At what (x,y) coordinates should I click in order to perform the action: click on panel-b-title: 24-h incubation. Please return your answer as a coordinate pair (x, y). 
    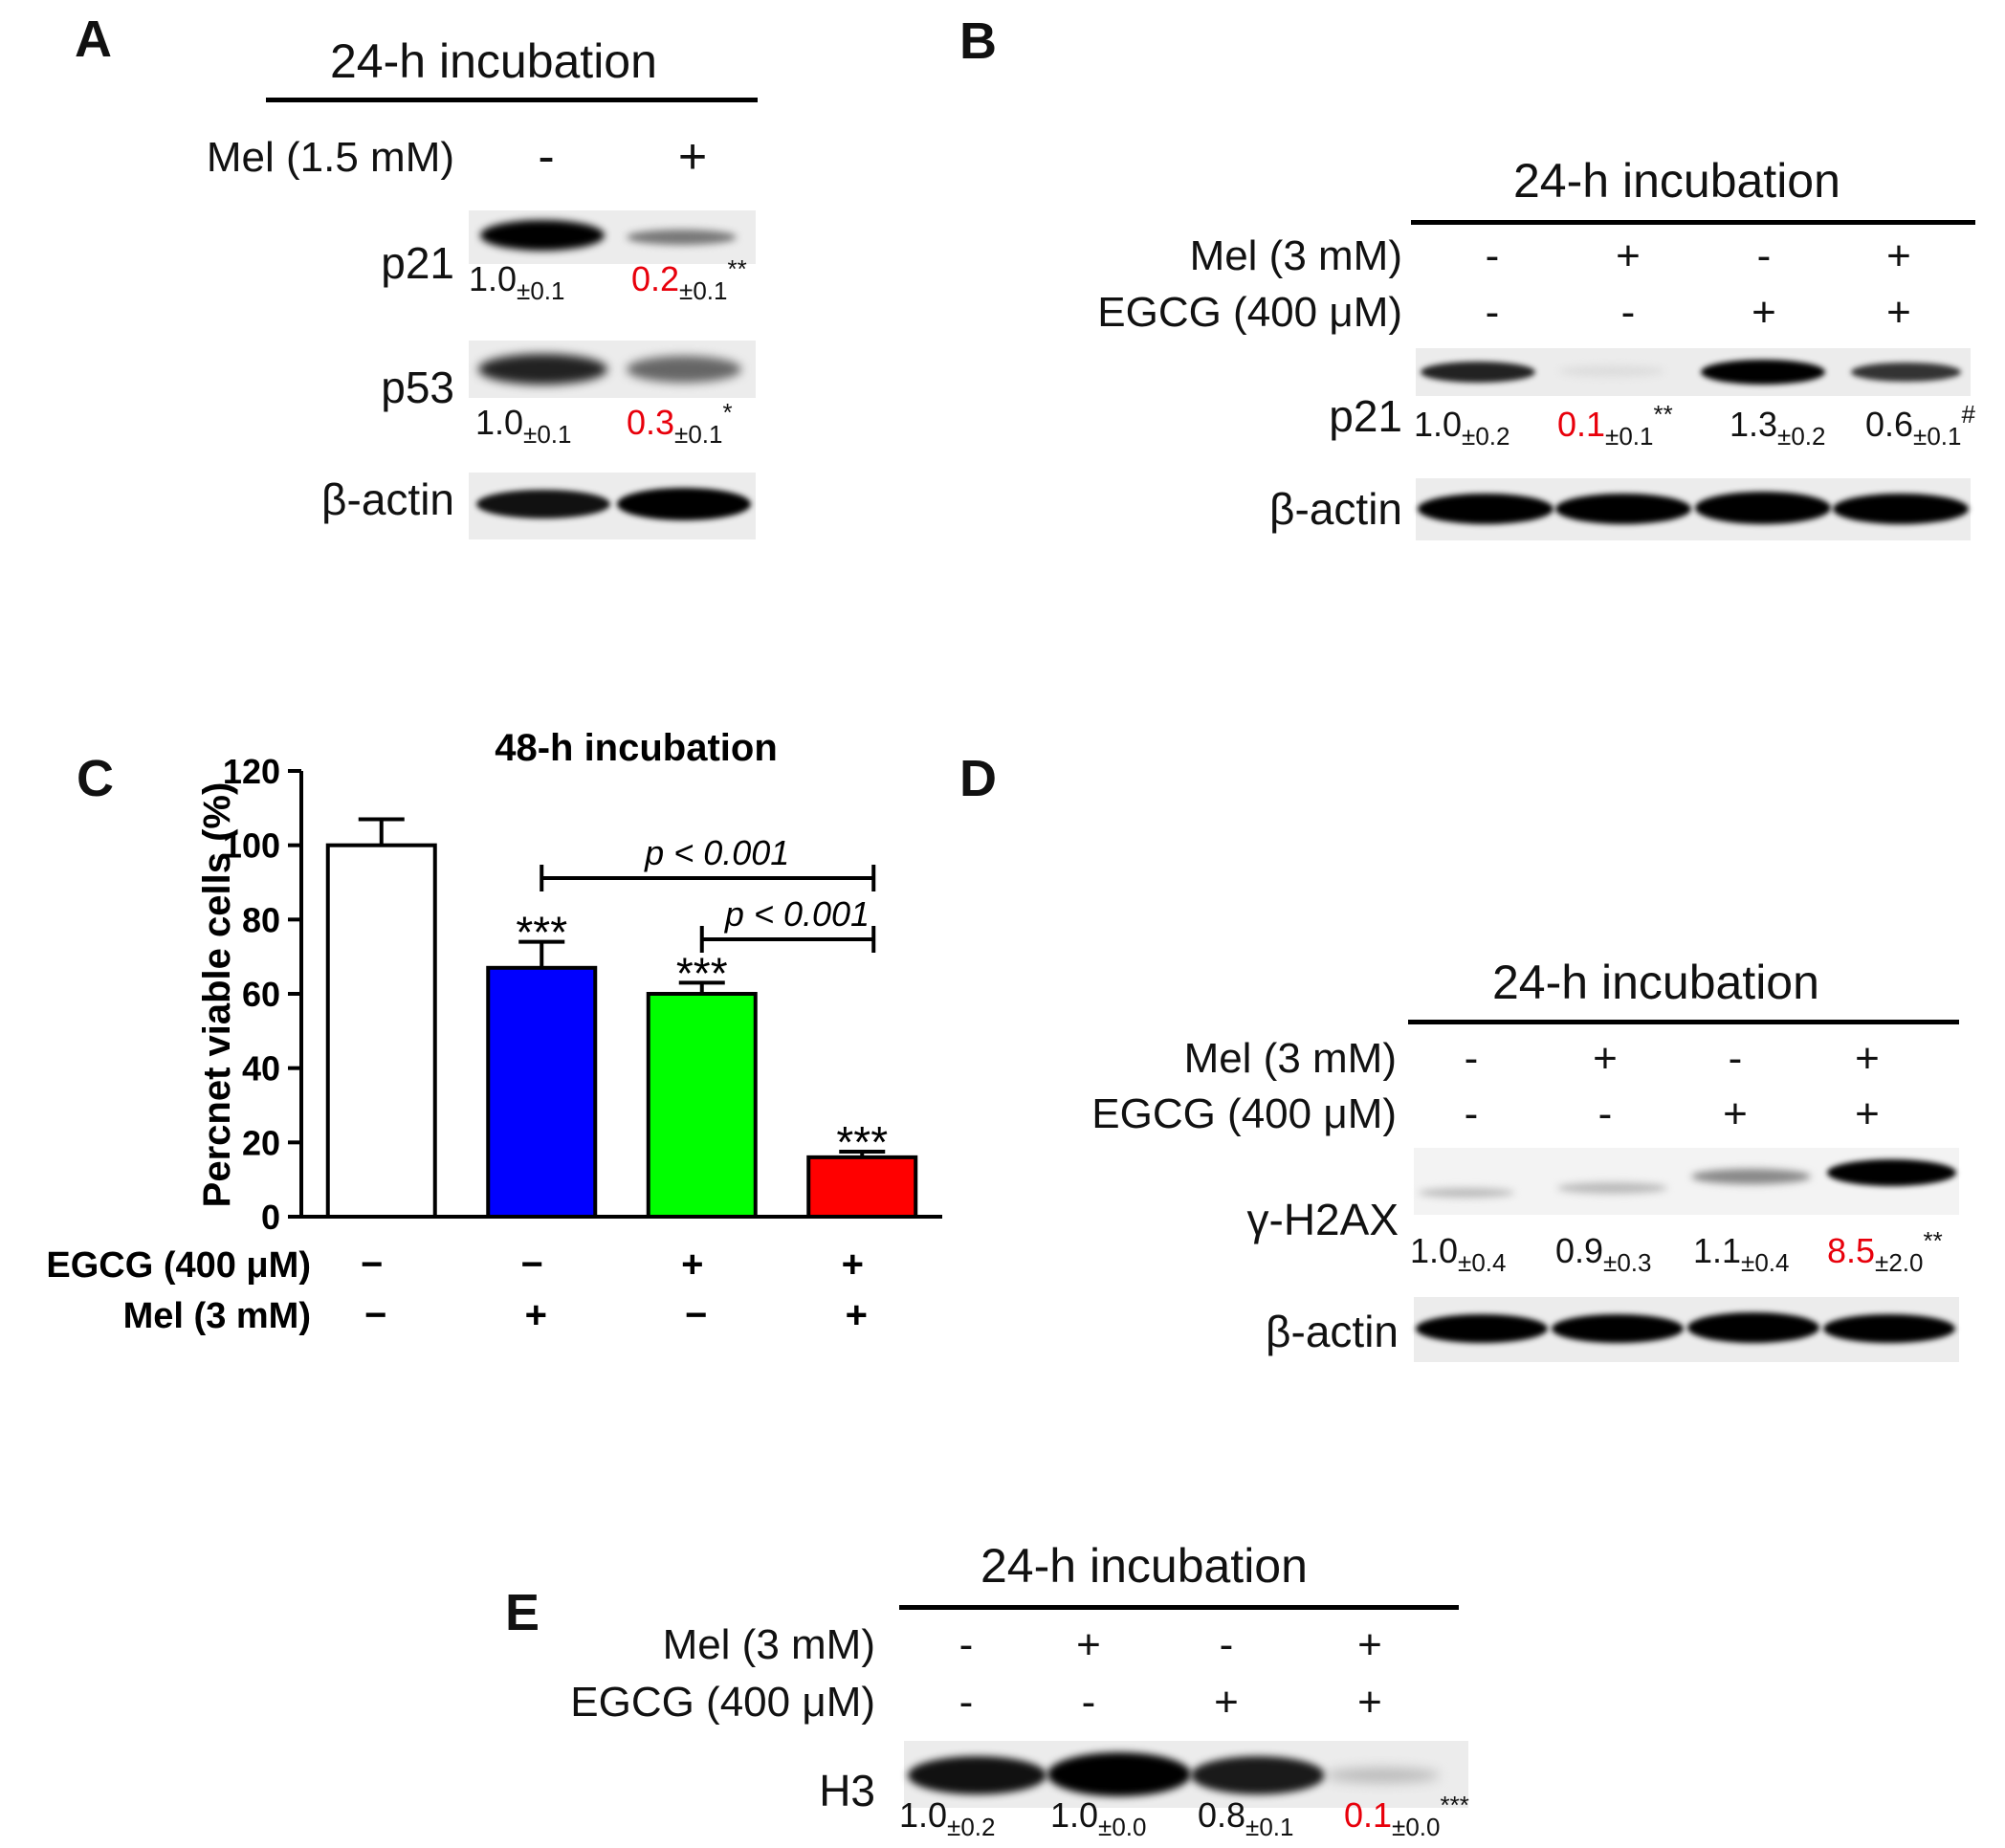
    Looking at the image, I should click on (1676, 181).